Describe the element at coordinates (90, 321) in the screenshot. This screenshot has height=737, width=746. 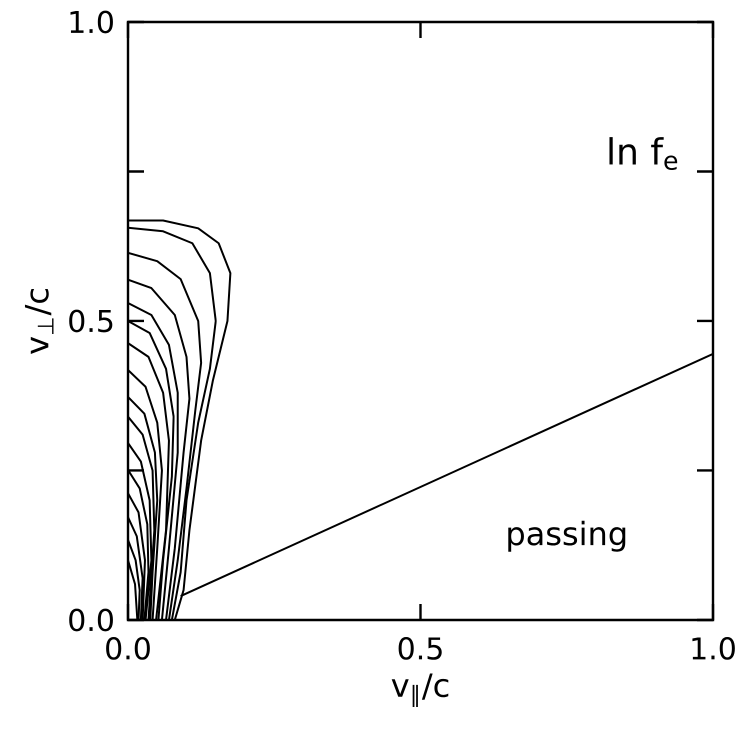
I see `y-tick-label: 0.5` at that location.